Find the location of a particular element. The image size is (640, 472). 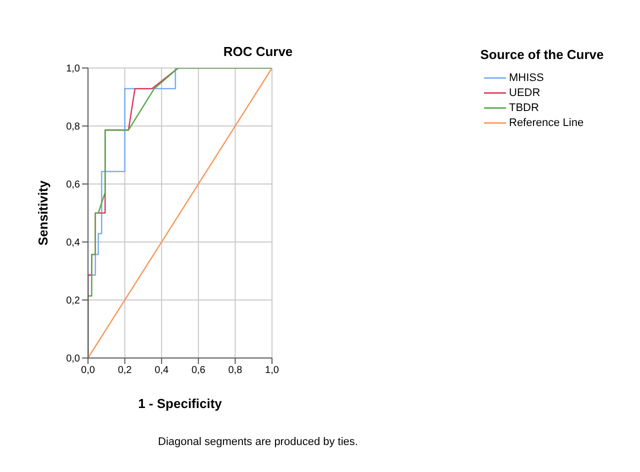

x-tick-label: 0,4 is located at coordinates (161, 370).